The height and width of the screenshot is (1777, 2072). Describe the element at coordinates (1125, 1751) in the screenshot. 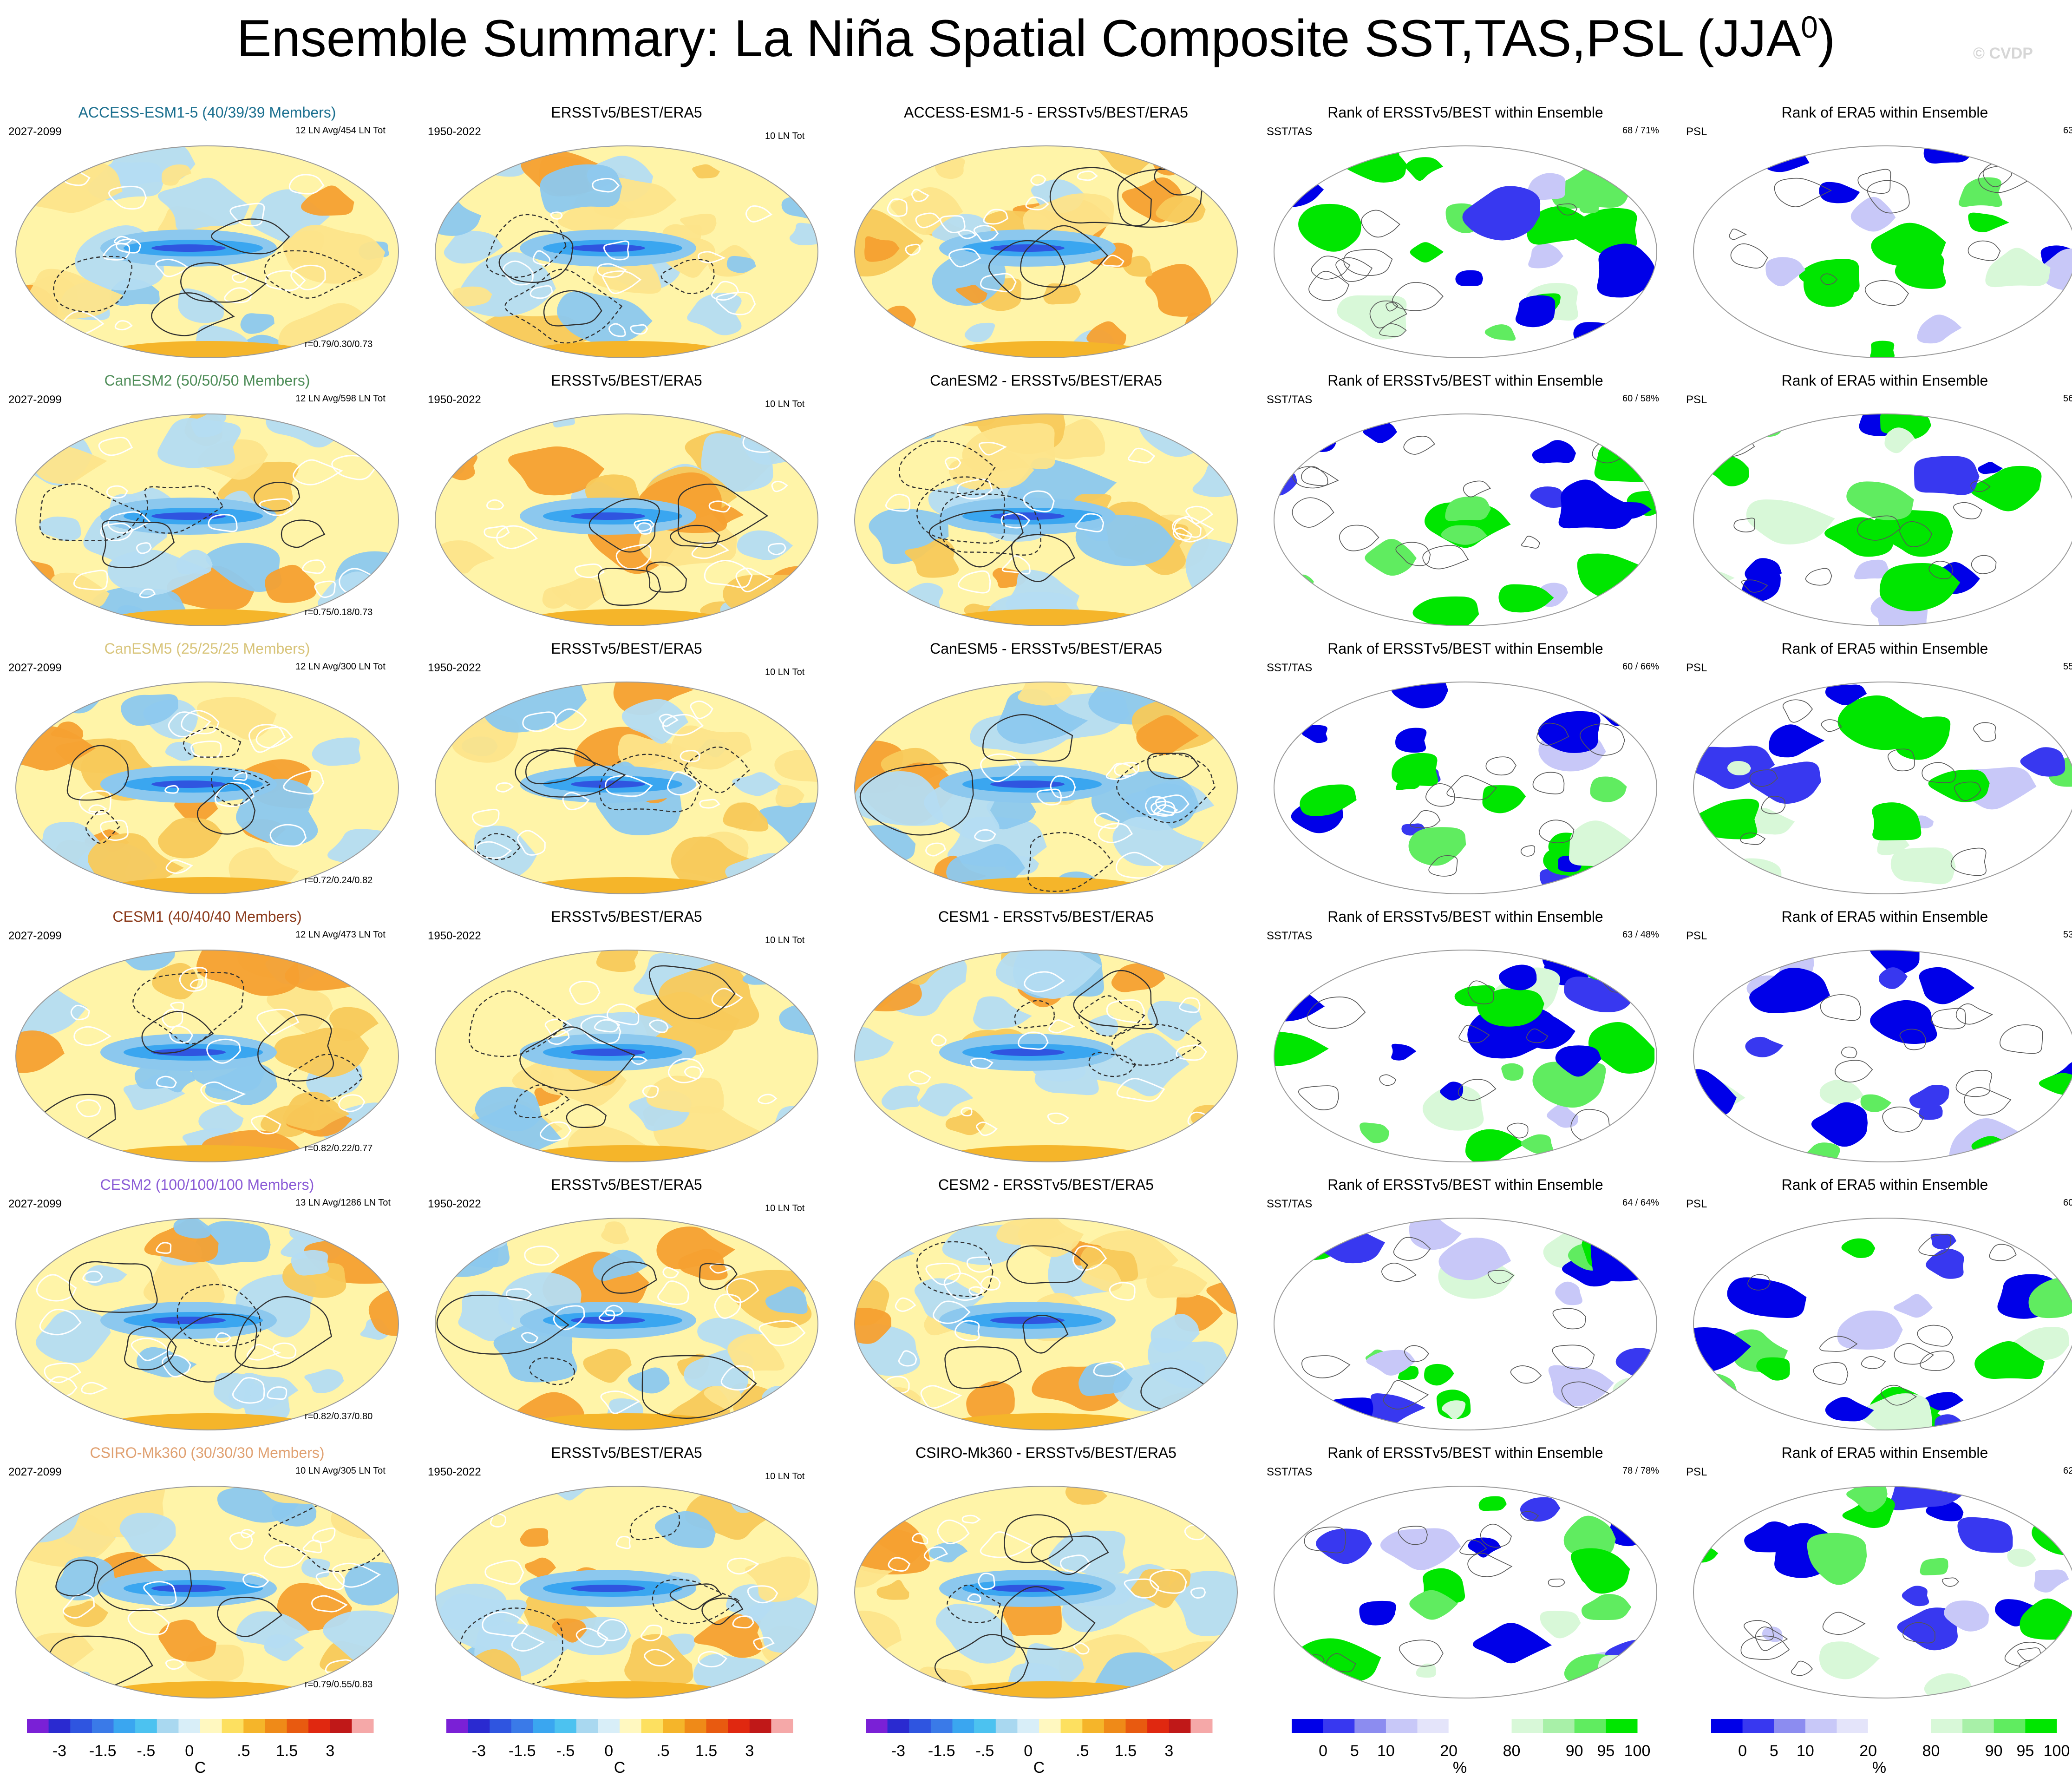

I see `colorbar-tick-label: 1.5` at that location.